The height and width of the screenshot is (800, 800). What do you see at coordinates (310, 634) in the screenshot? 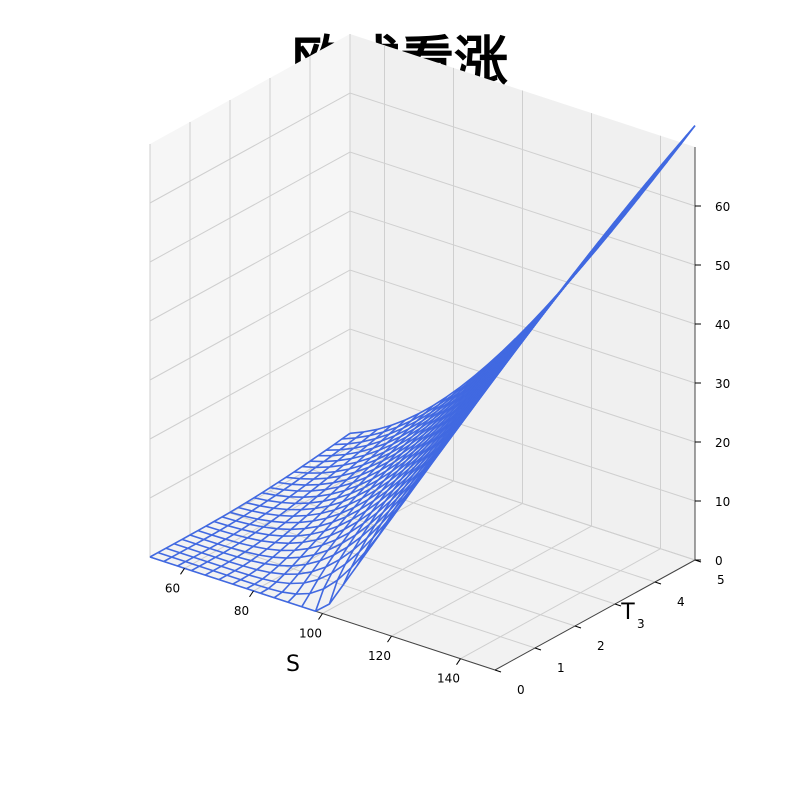
I see `s-tick-label: 100` at bounding box center [310, 634].